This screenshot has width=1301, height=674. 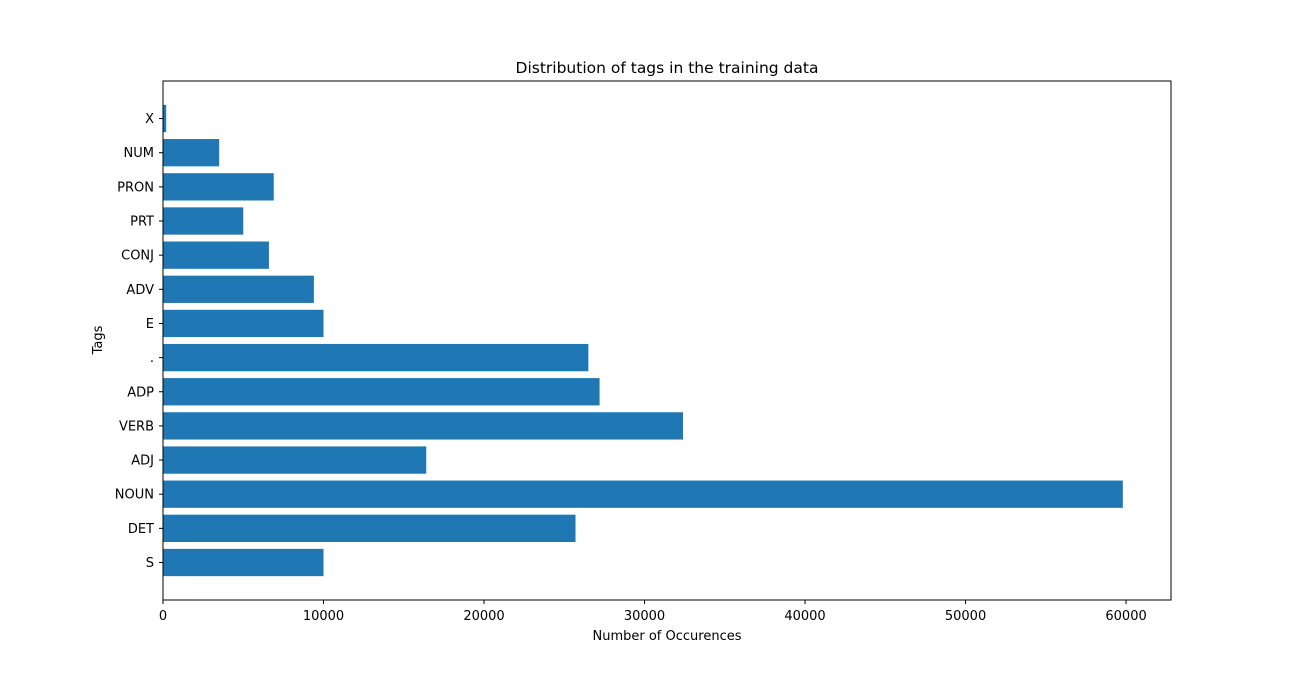 I want to click on x-tick-label: 0, so click(x=163, y=616).